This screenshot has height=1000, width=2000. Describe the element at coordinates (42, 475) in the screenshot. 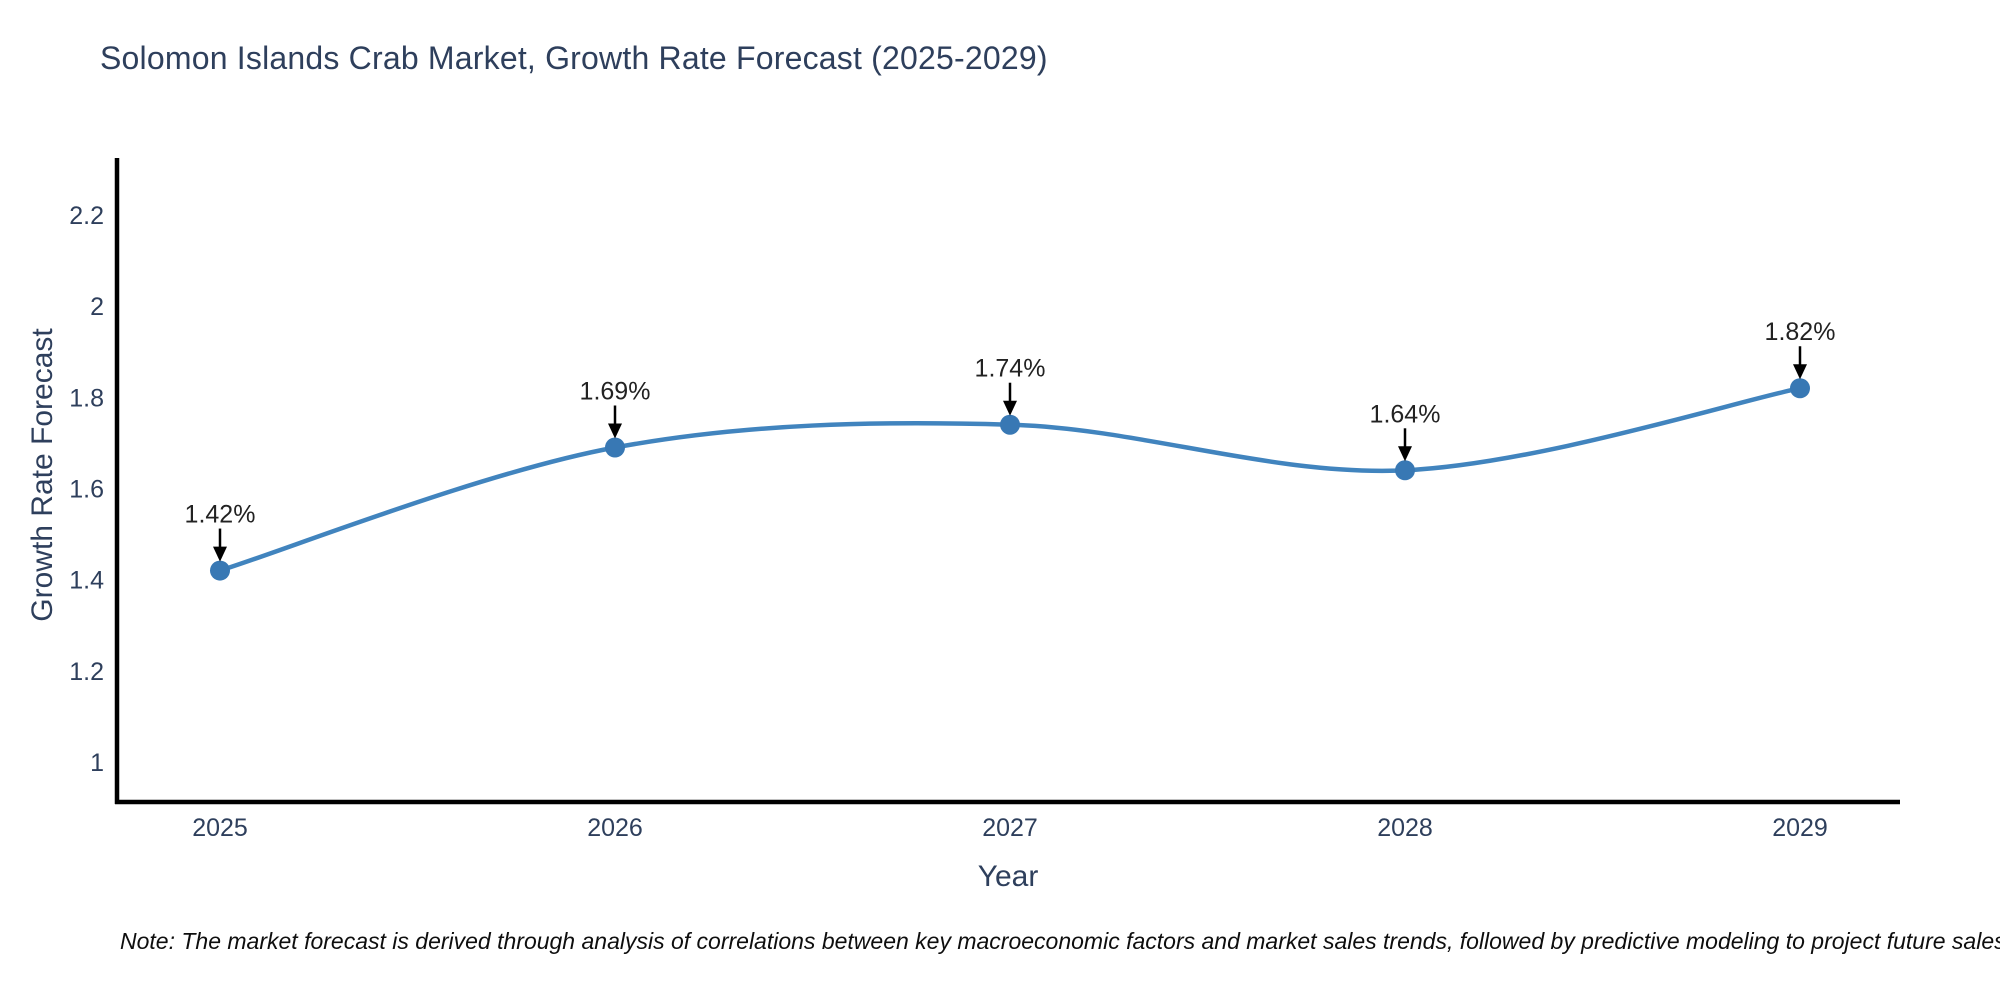

I see `y-axis-title: Growth Rate Forecast` at that location.